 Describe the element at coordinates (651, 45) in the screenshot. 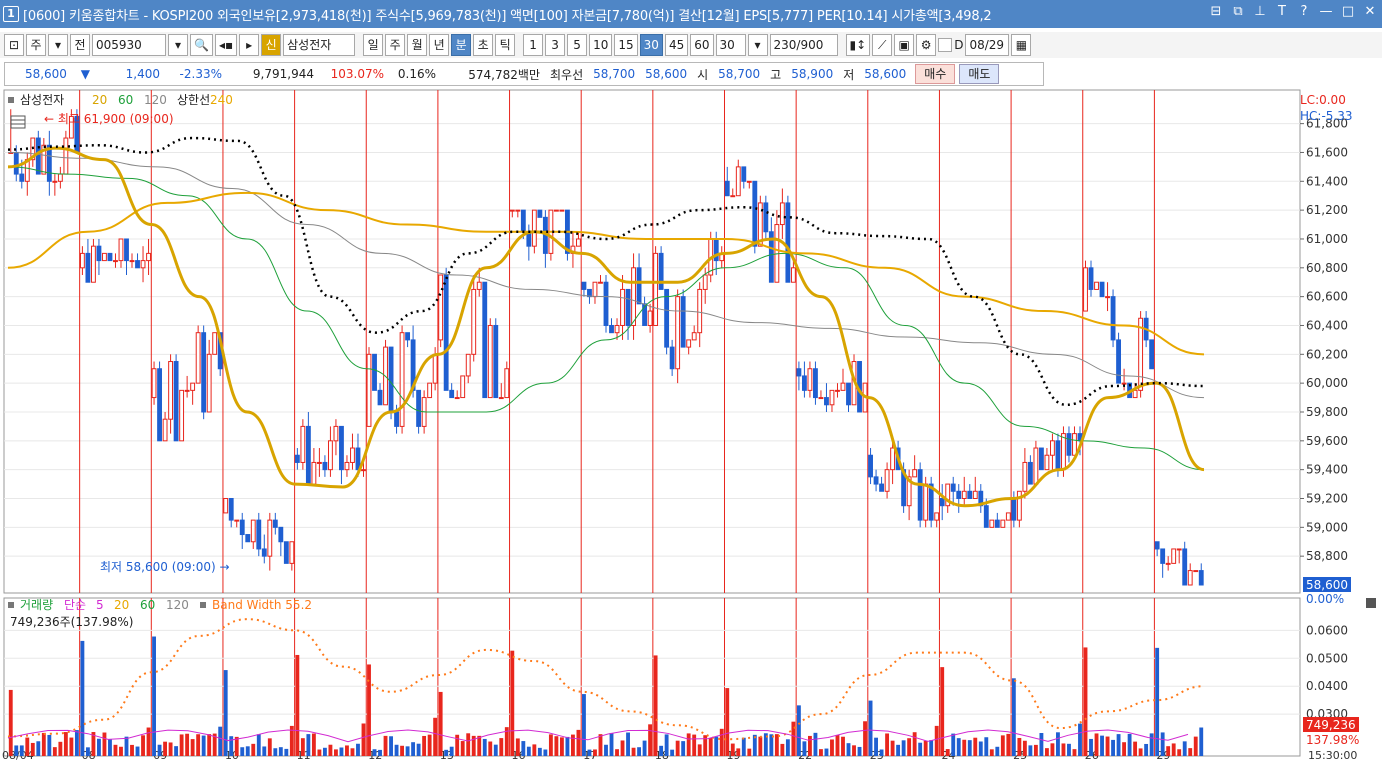

I see `interval-30-button: 30` at that location.